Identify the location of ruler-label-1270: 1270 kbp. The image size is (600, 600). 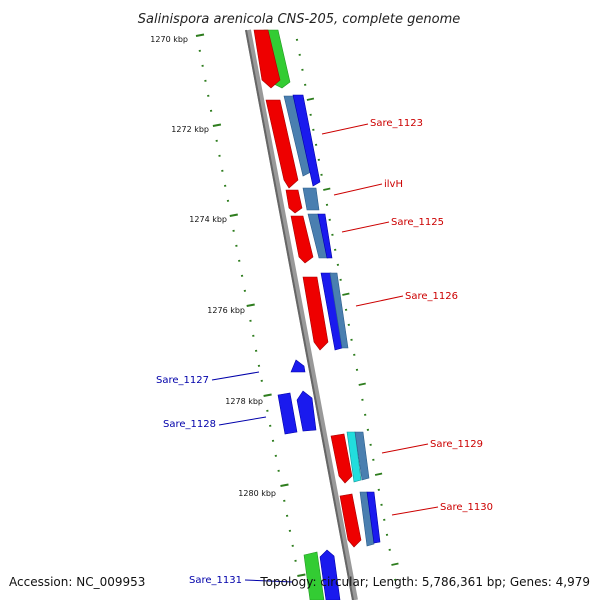
(169, 39).